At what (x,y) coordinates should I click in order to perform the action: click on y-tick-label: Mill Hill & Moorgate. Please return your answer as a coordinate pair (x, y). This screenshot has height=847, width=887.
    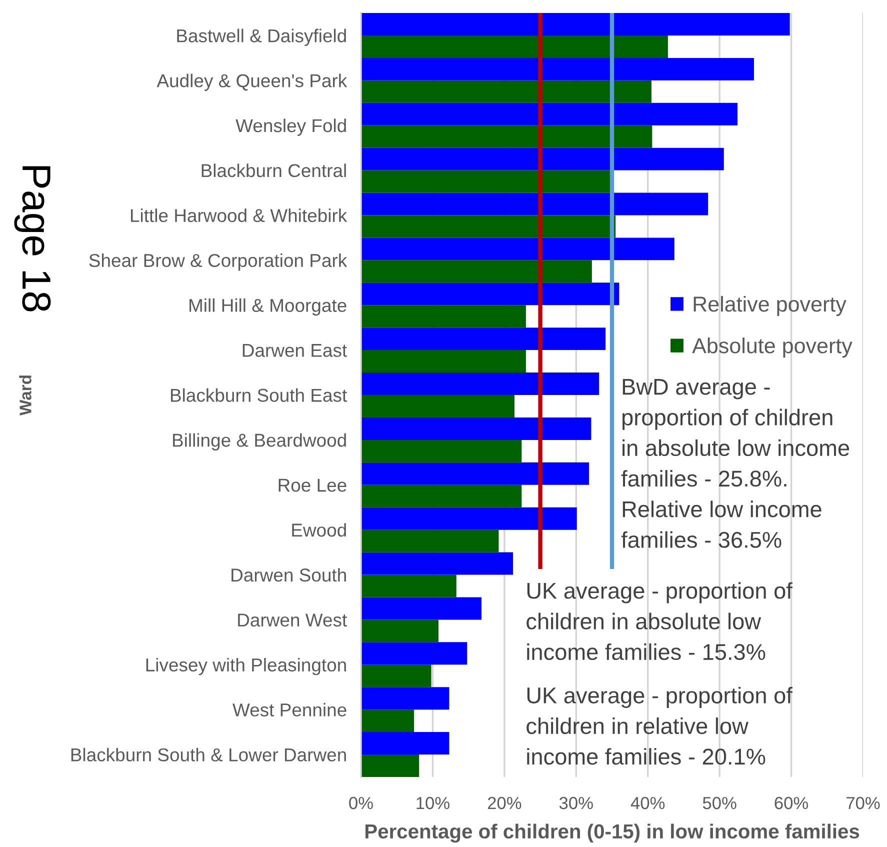
    Looking at the image, I should click on (268, 307).